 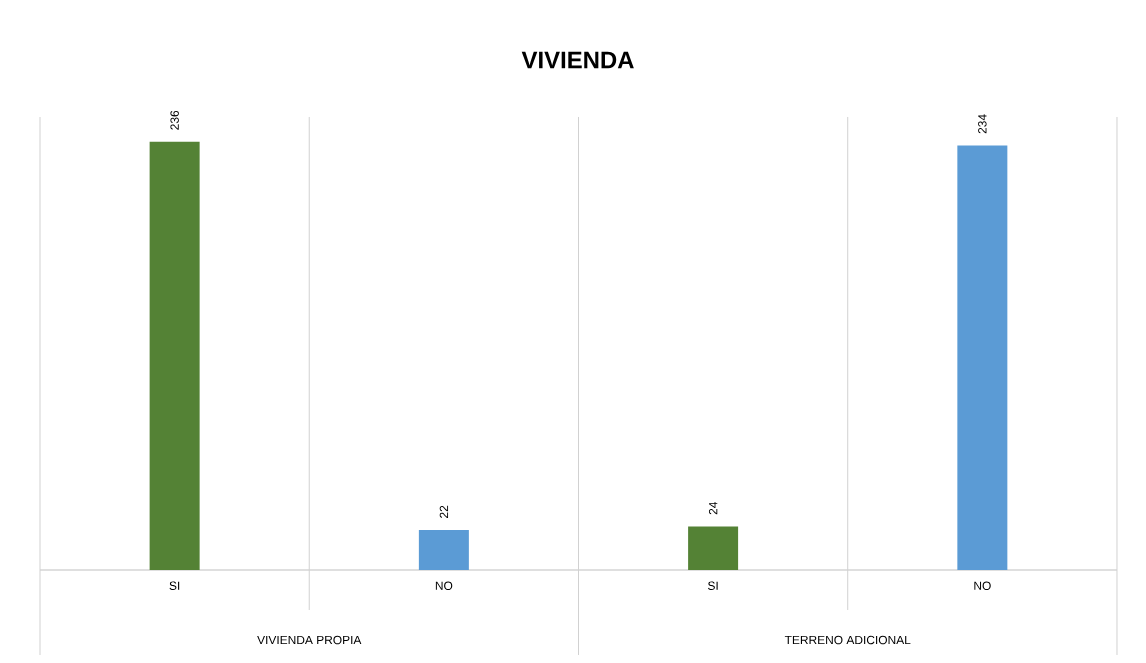 What do you see at coordinates (309, 640) in the screenshot?
I see `text: VIVIENDA PROPIA` at bounding box center [309, 640].